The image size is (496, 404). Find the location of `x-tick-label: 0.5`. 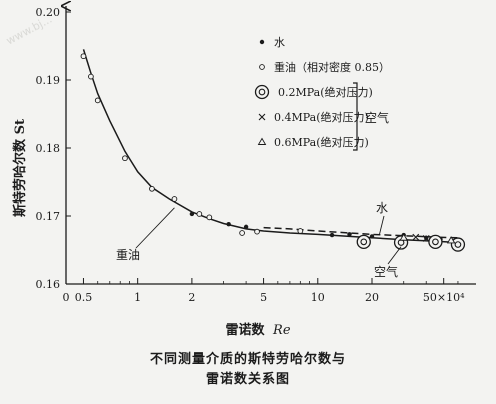

x-tick-label: 0.5 is located at coordinates (84, 297).